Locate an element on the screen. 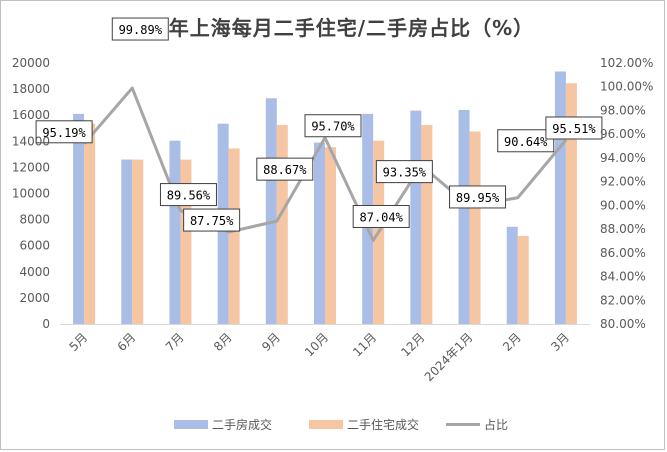  data-label-8: 89.95% is located at coordinates (478, 198).